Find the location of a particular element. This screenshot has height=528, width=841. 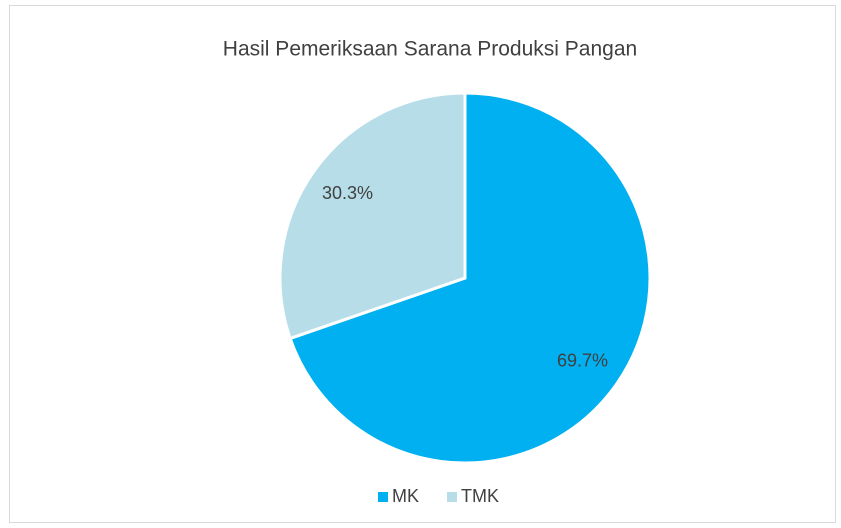

pie-slice is located at coordinates (372, 216).